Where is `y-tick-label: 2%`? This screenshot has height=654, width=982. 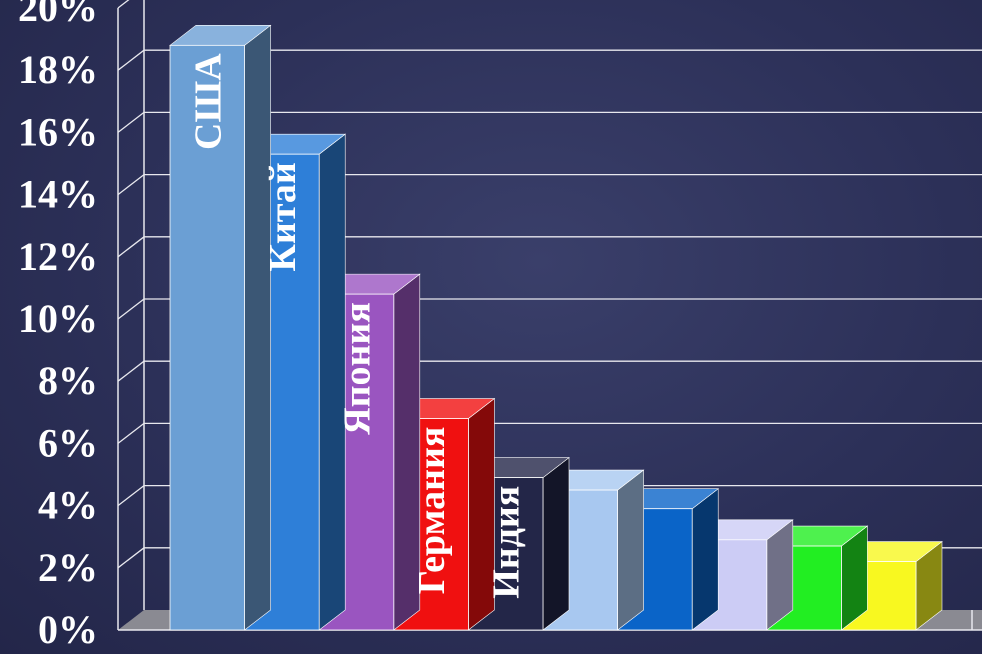 y-tick-label: 2% is located at coordinates (68, 567).